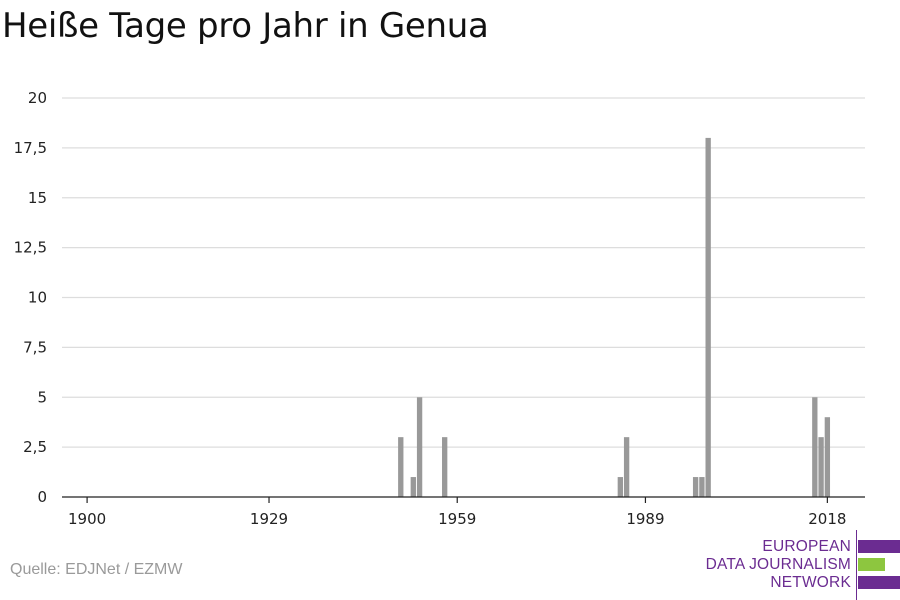 The width and height of the screenshot is (900, 600). Describe the element at coordinates (30, 148) in the screenshot. I see `y-tick-label: 17,5` at that location.